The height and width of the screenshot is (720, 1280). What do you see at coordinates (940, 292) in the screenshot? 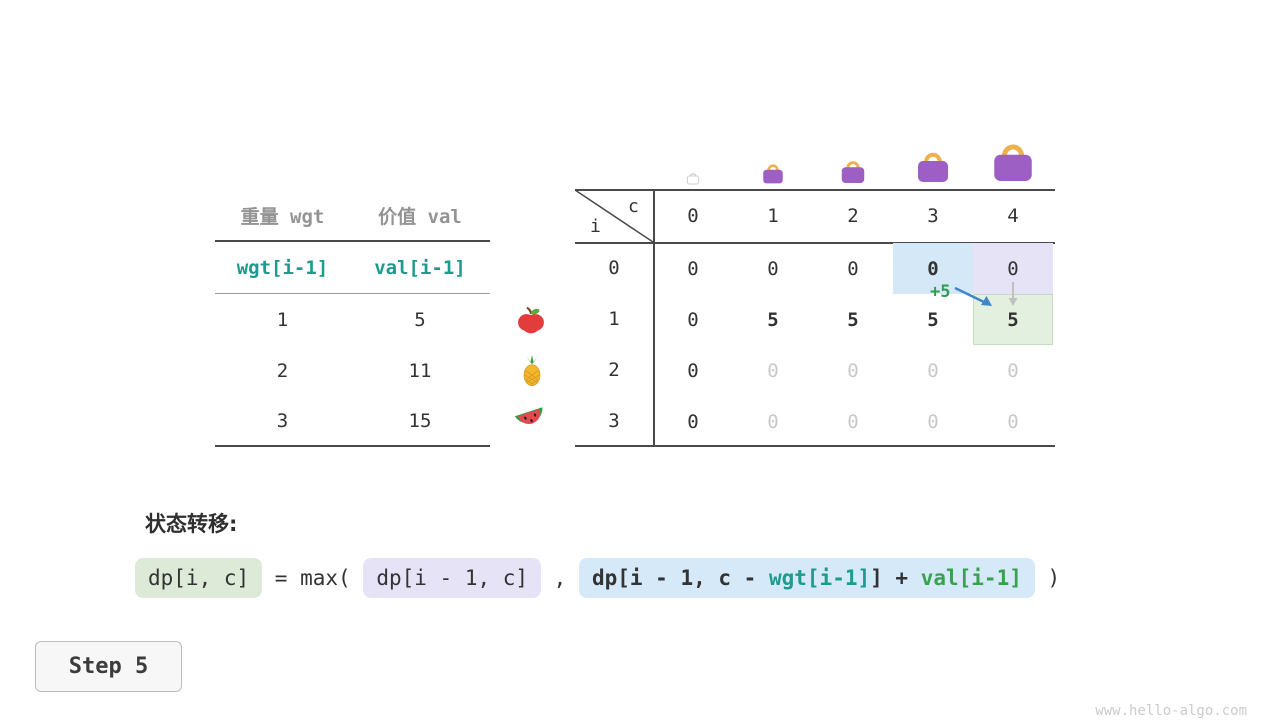
I see `plus-five-annotation: +5` at bounding box center [940, 292].